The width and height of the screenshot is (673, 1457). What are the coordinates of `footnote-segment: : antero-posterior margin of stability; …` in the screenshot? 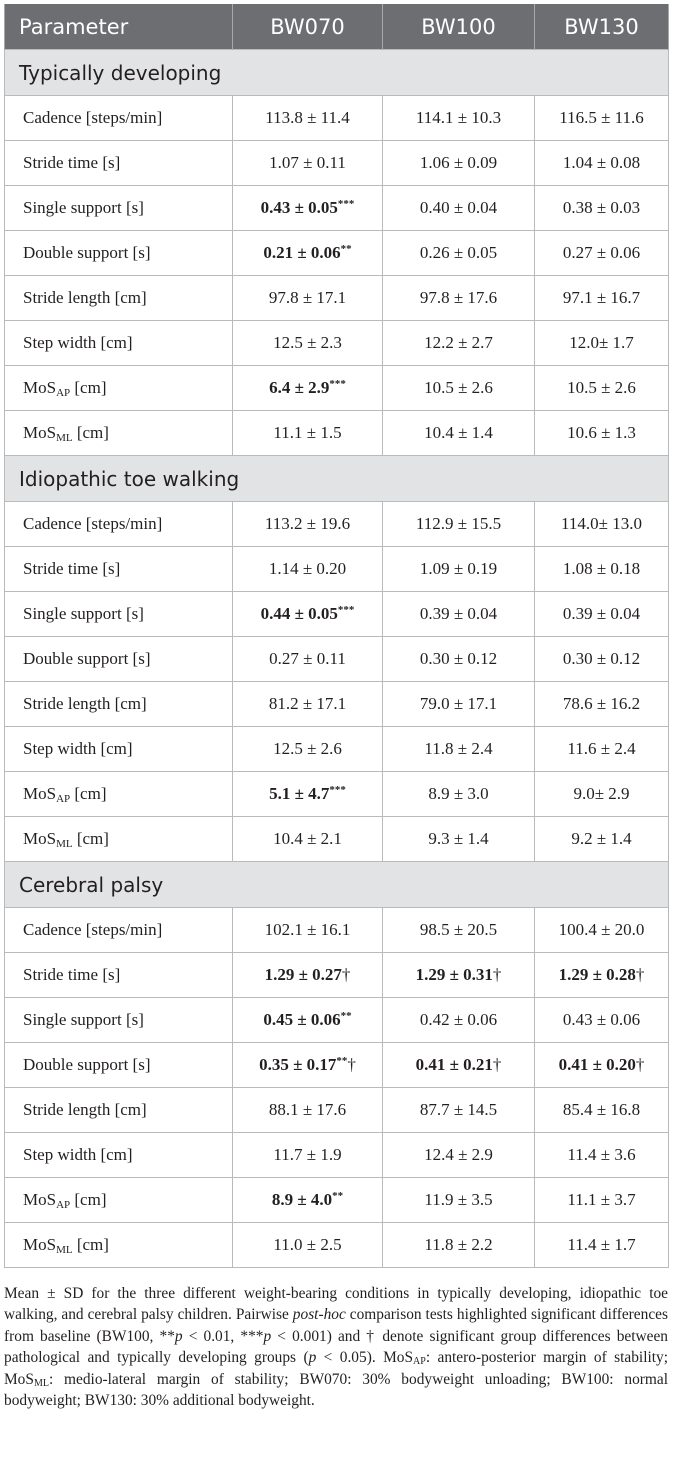 It's located at (336, 1368).